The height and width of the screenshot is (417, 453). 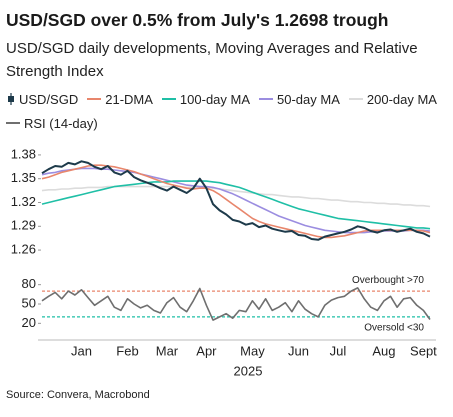 I want to click on x-axis-label: 2025, so click(x=248, y=370).